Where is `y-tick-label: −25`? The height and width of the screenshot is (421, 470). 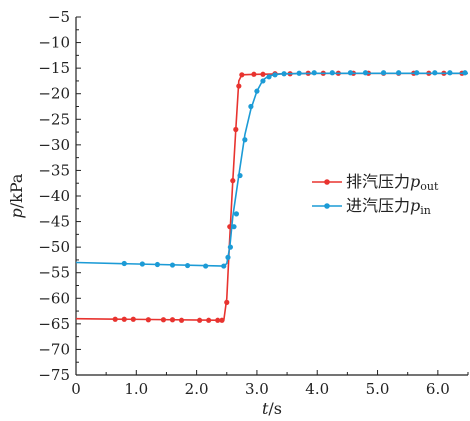 y-tick-label: −25 is located at coordinates (54, 119).